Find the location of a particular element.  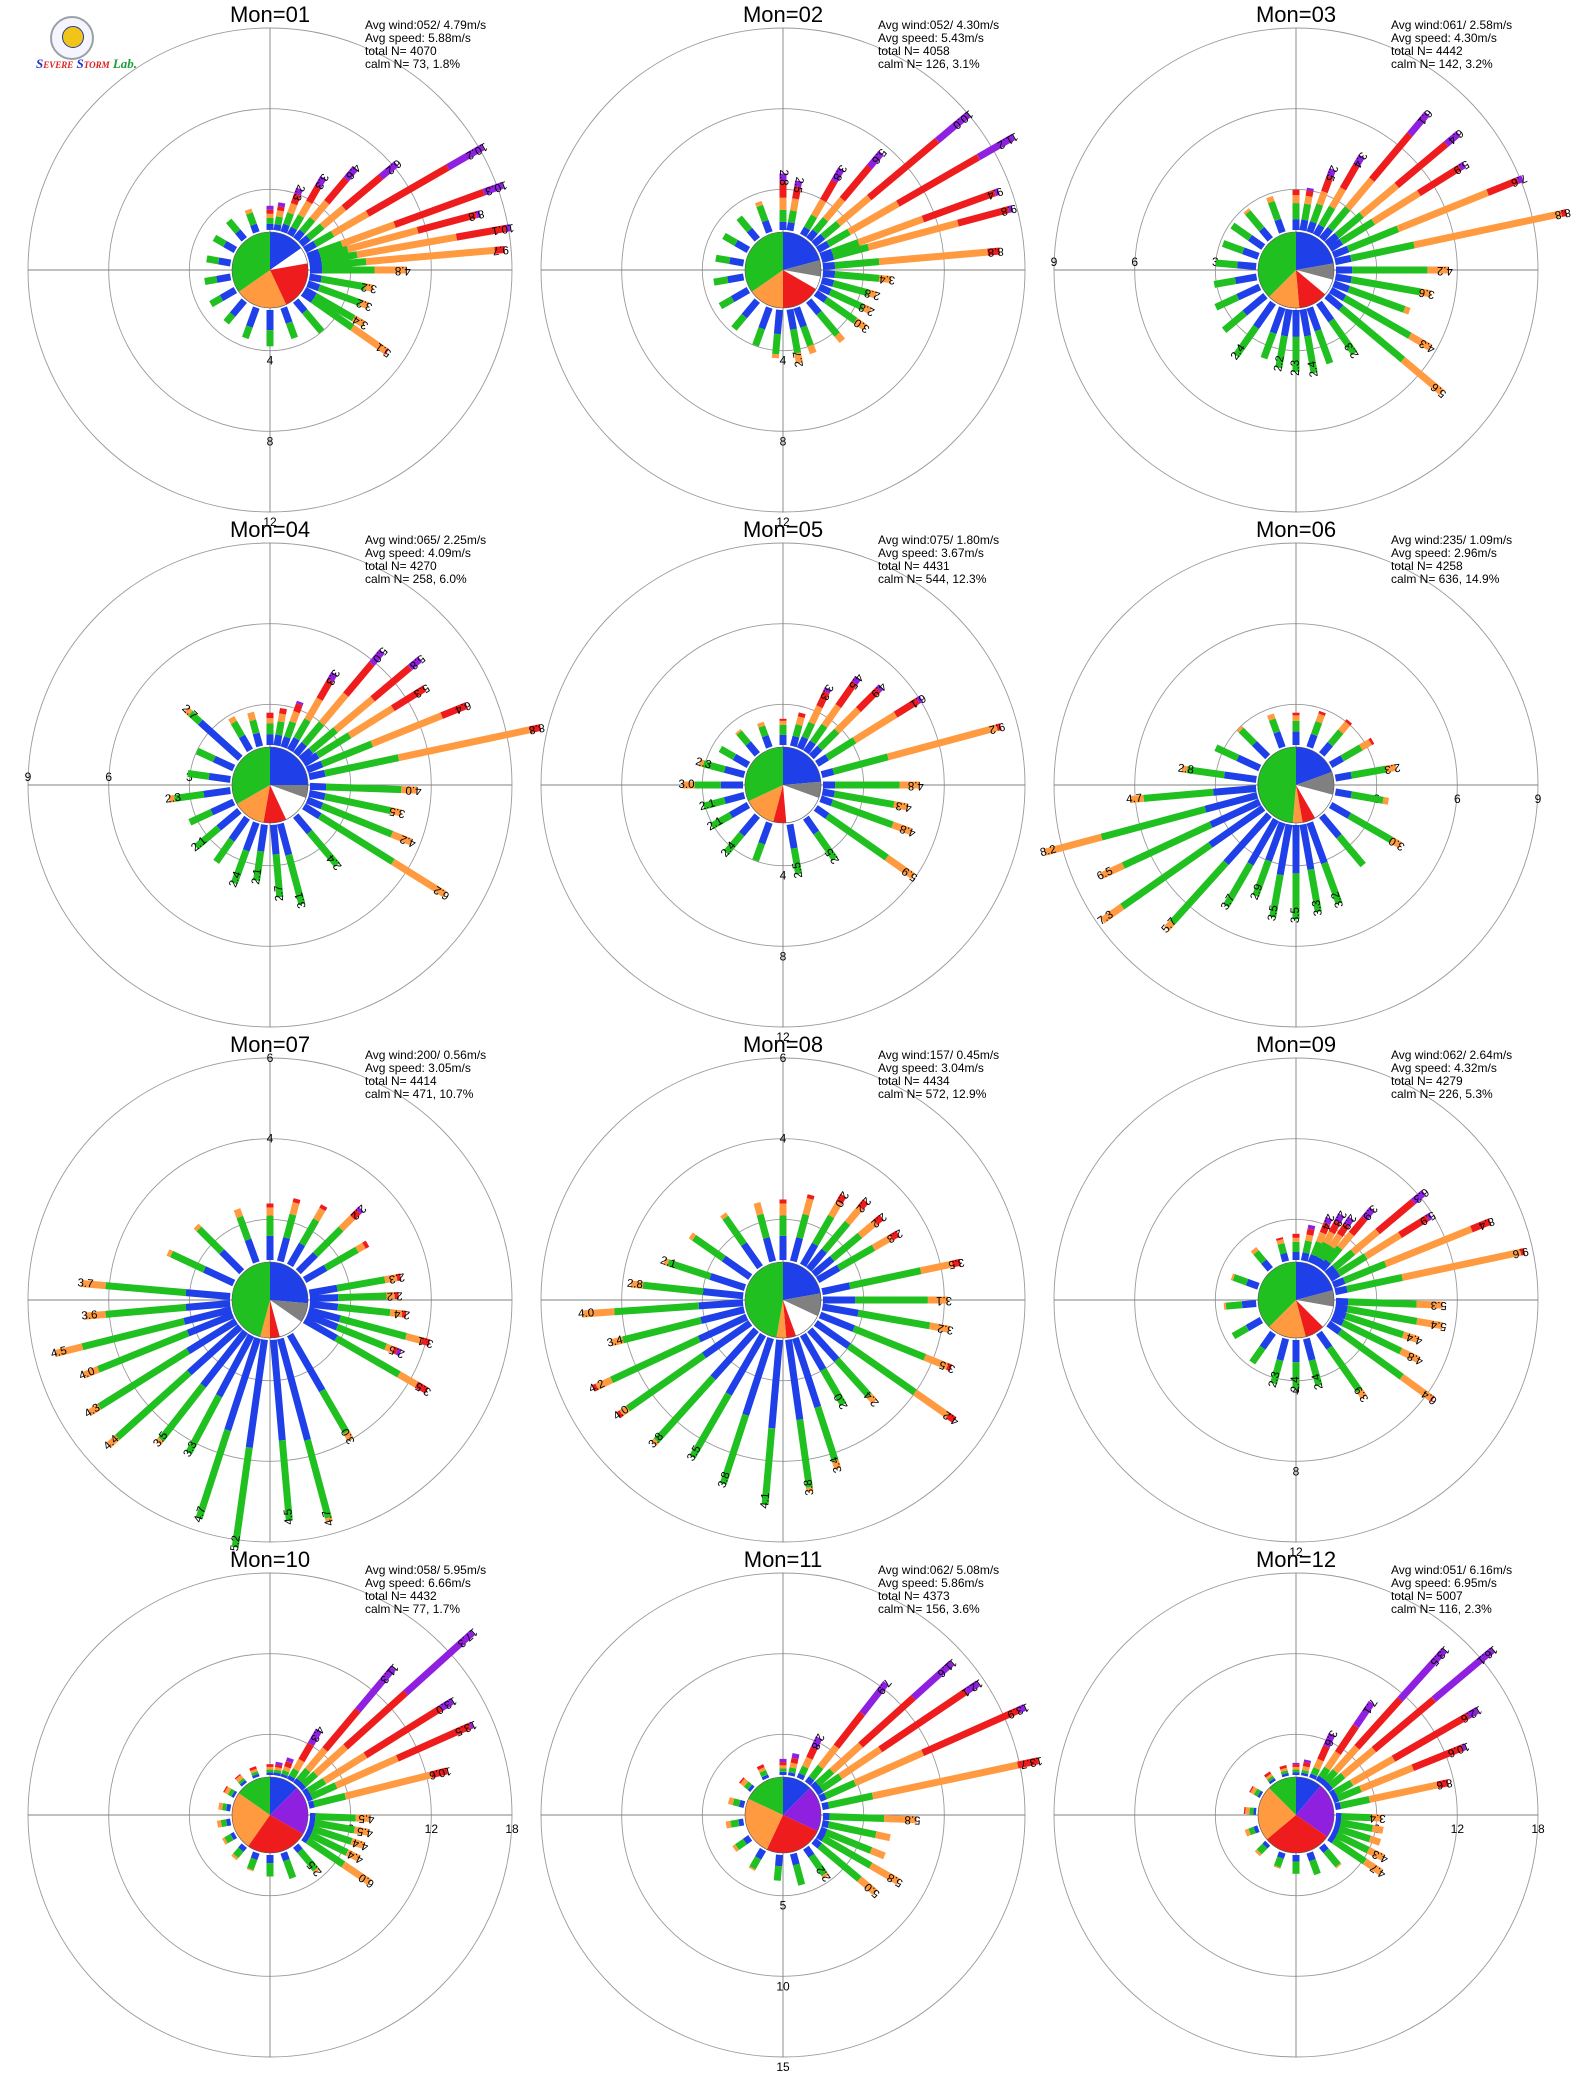

direction-bar: 4.3 is located at coordinates (306, 1753).